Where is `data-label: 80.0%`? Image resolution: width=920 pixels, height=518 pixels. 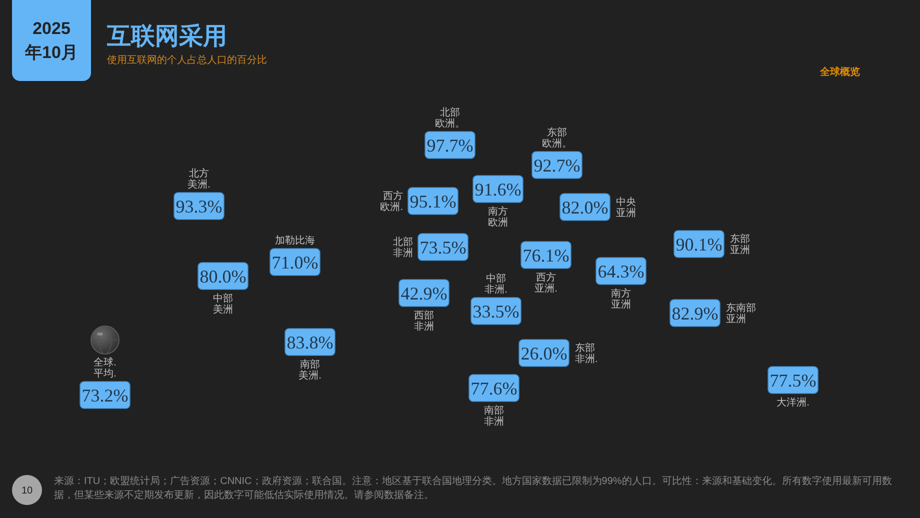 data-label: 80.0% is located at coordinates (223, 276).